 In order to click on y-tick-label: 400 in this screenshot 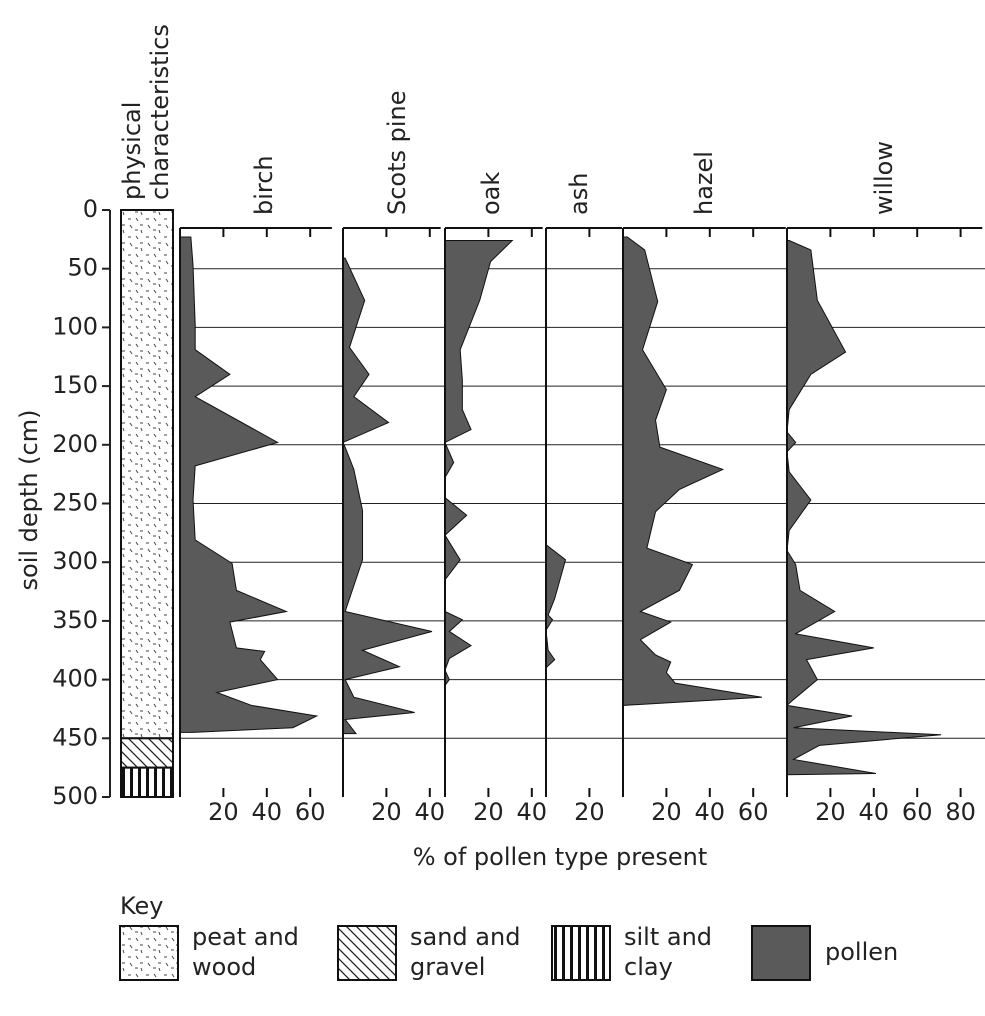, I will do `click(75, 679)`.